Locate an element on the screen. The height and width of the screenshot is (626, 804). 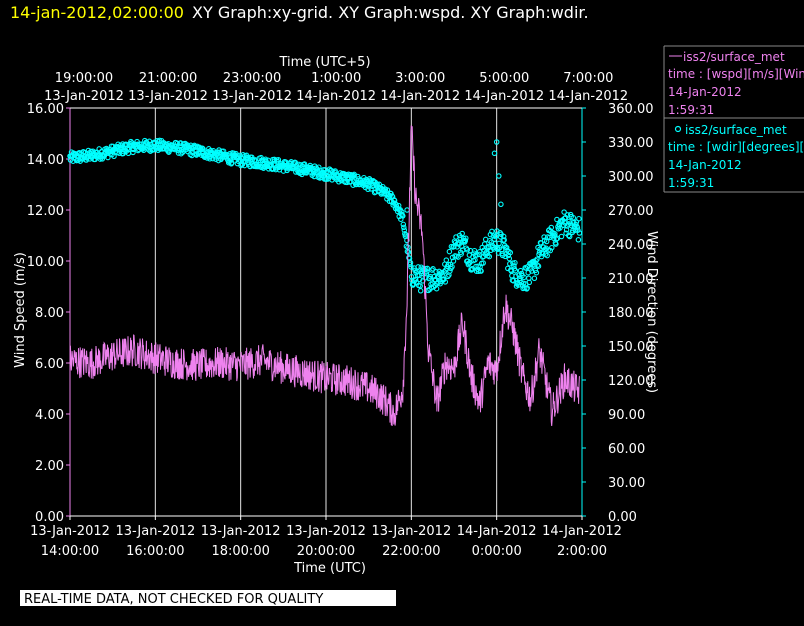
top-tick-label: 7:00:00 is located at coordinates (588, 78).